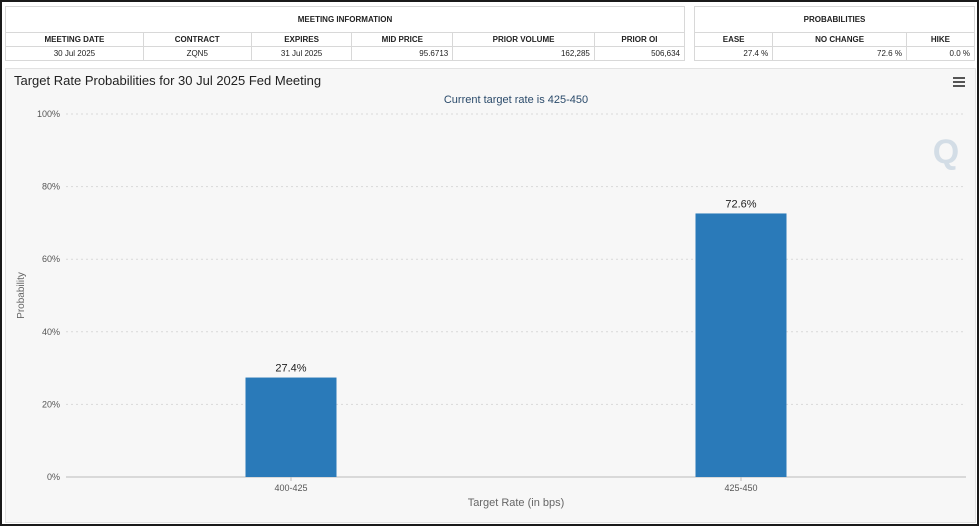 This screenshot has height=526, width=979. I want to click on y-tick-label: 100%, so click(48, 114).